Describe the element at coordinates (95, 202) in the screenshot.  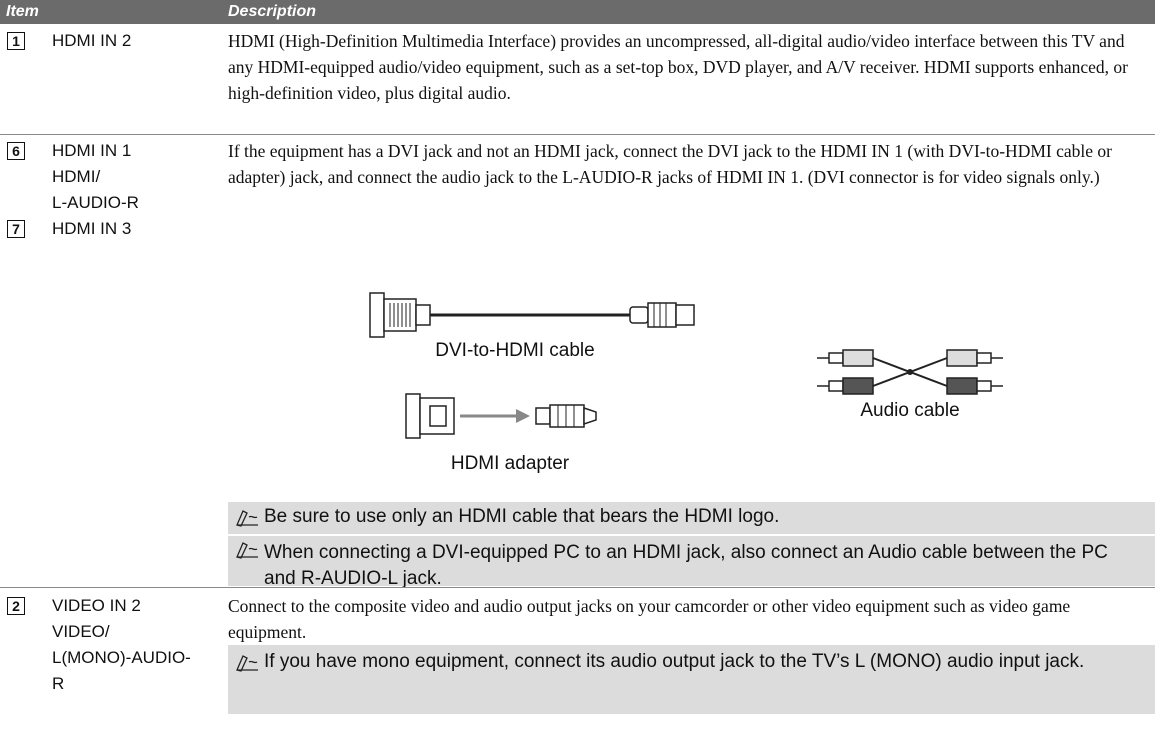
I see `item-label: L-AUDIO-R` at that location.